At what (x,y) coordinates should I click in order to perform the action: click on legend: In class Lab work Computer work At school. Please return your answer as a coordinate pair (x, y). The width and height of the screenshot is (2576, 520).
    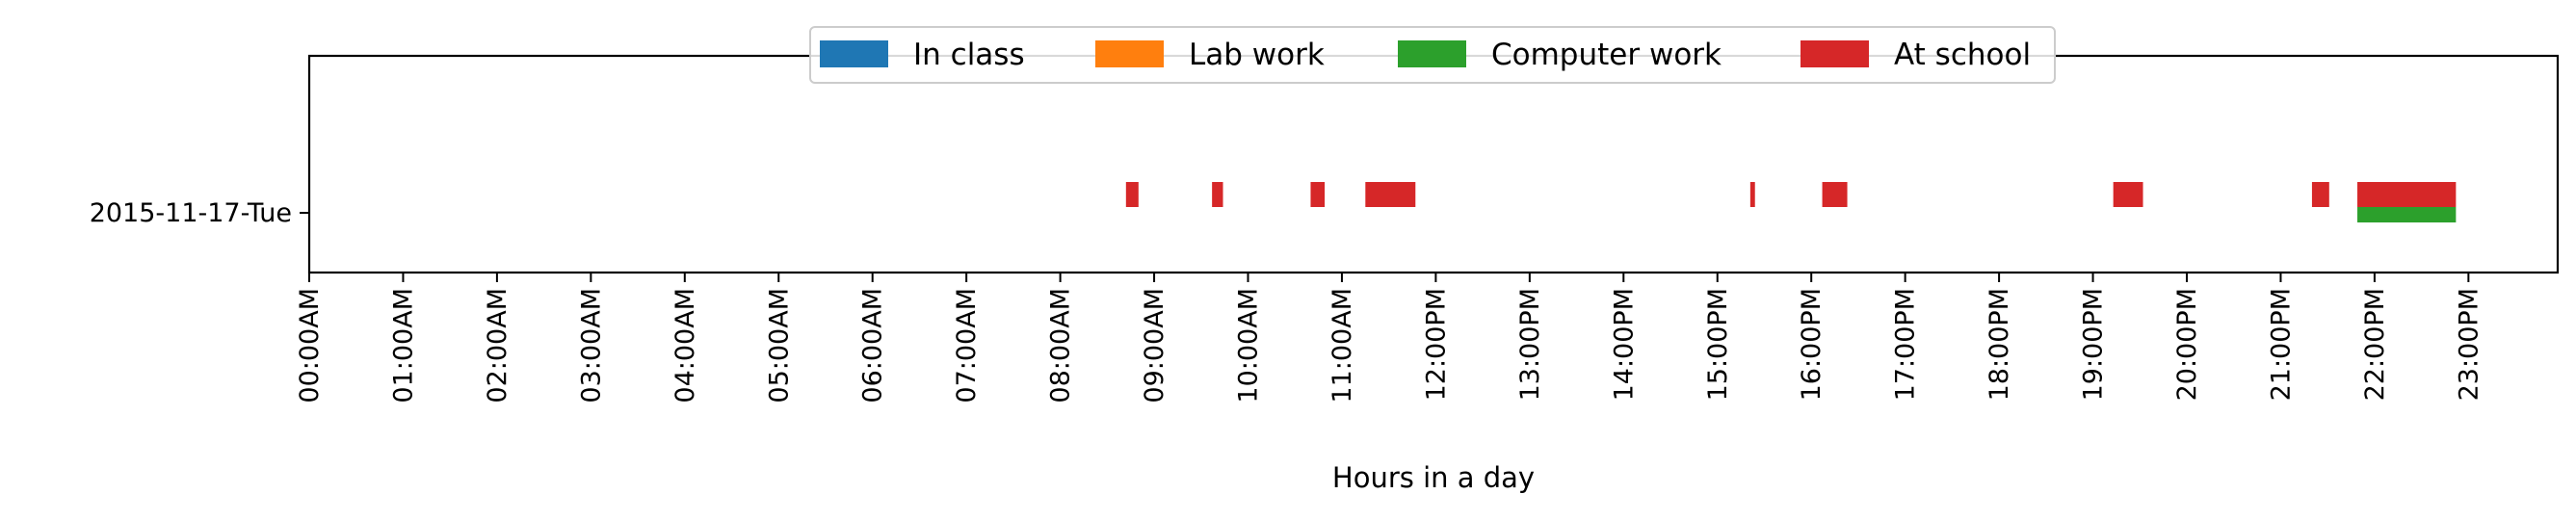
    Looking at the image, I should click on (1432, 55).